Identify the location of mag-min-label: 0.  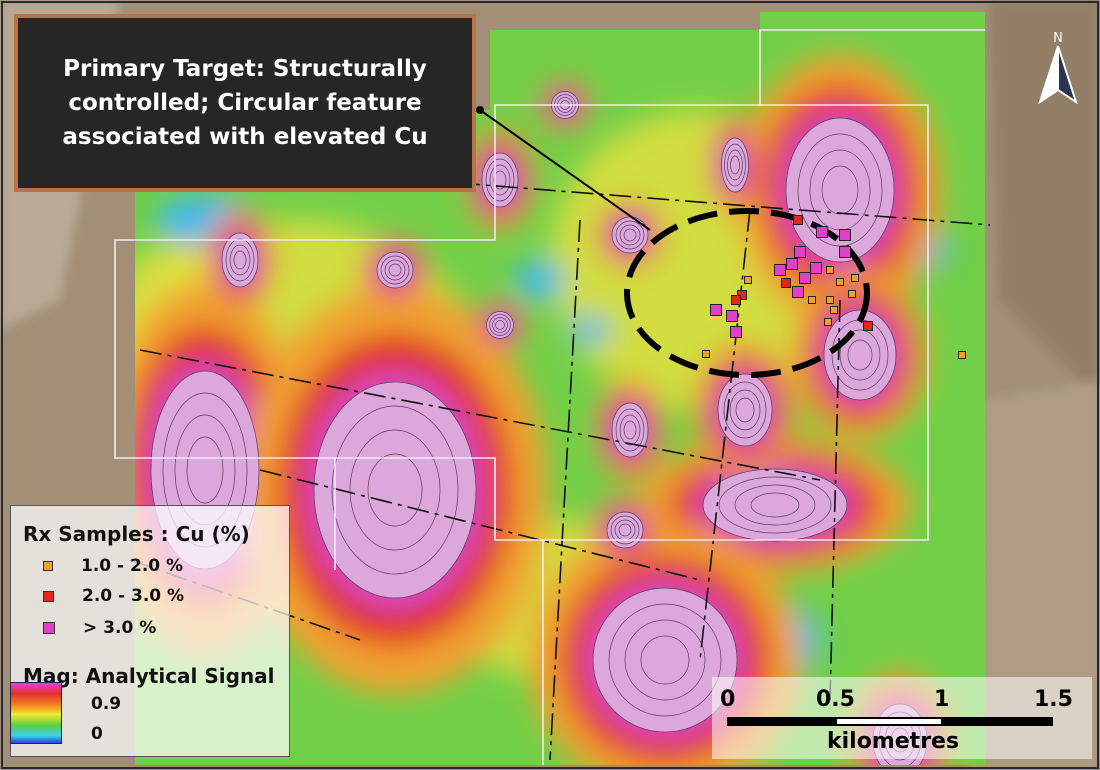
(97, 734).